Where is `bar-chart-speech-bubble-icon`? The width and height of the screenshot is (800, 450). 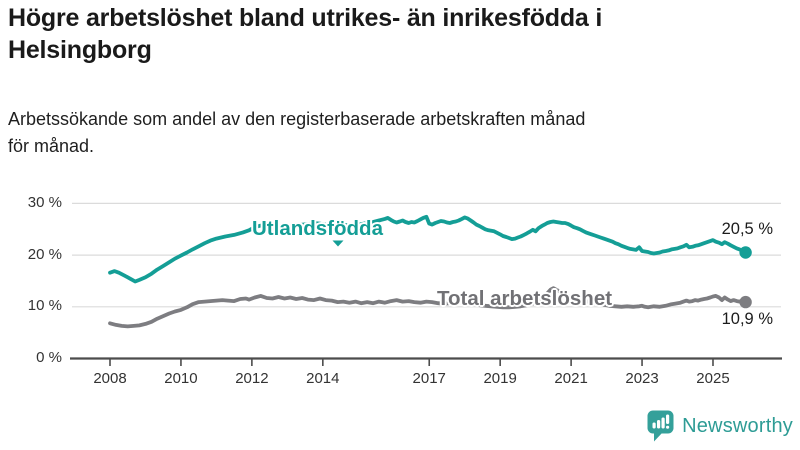
bar-chart-speech-bubble-icon is located at coordinates (661, 426).